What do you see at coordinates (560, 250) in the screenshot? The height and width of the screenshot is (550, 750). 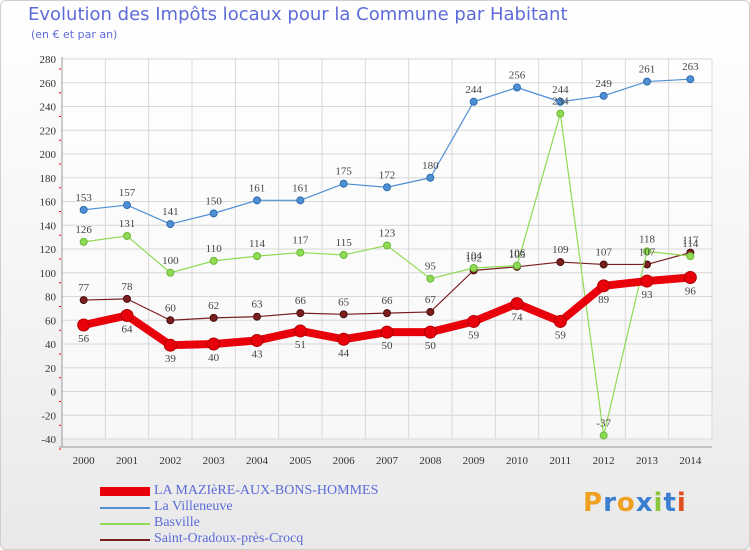 I see `data-label: 109` at bounding box center [560, 250].